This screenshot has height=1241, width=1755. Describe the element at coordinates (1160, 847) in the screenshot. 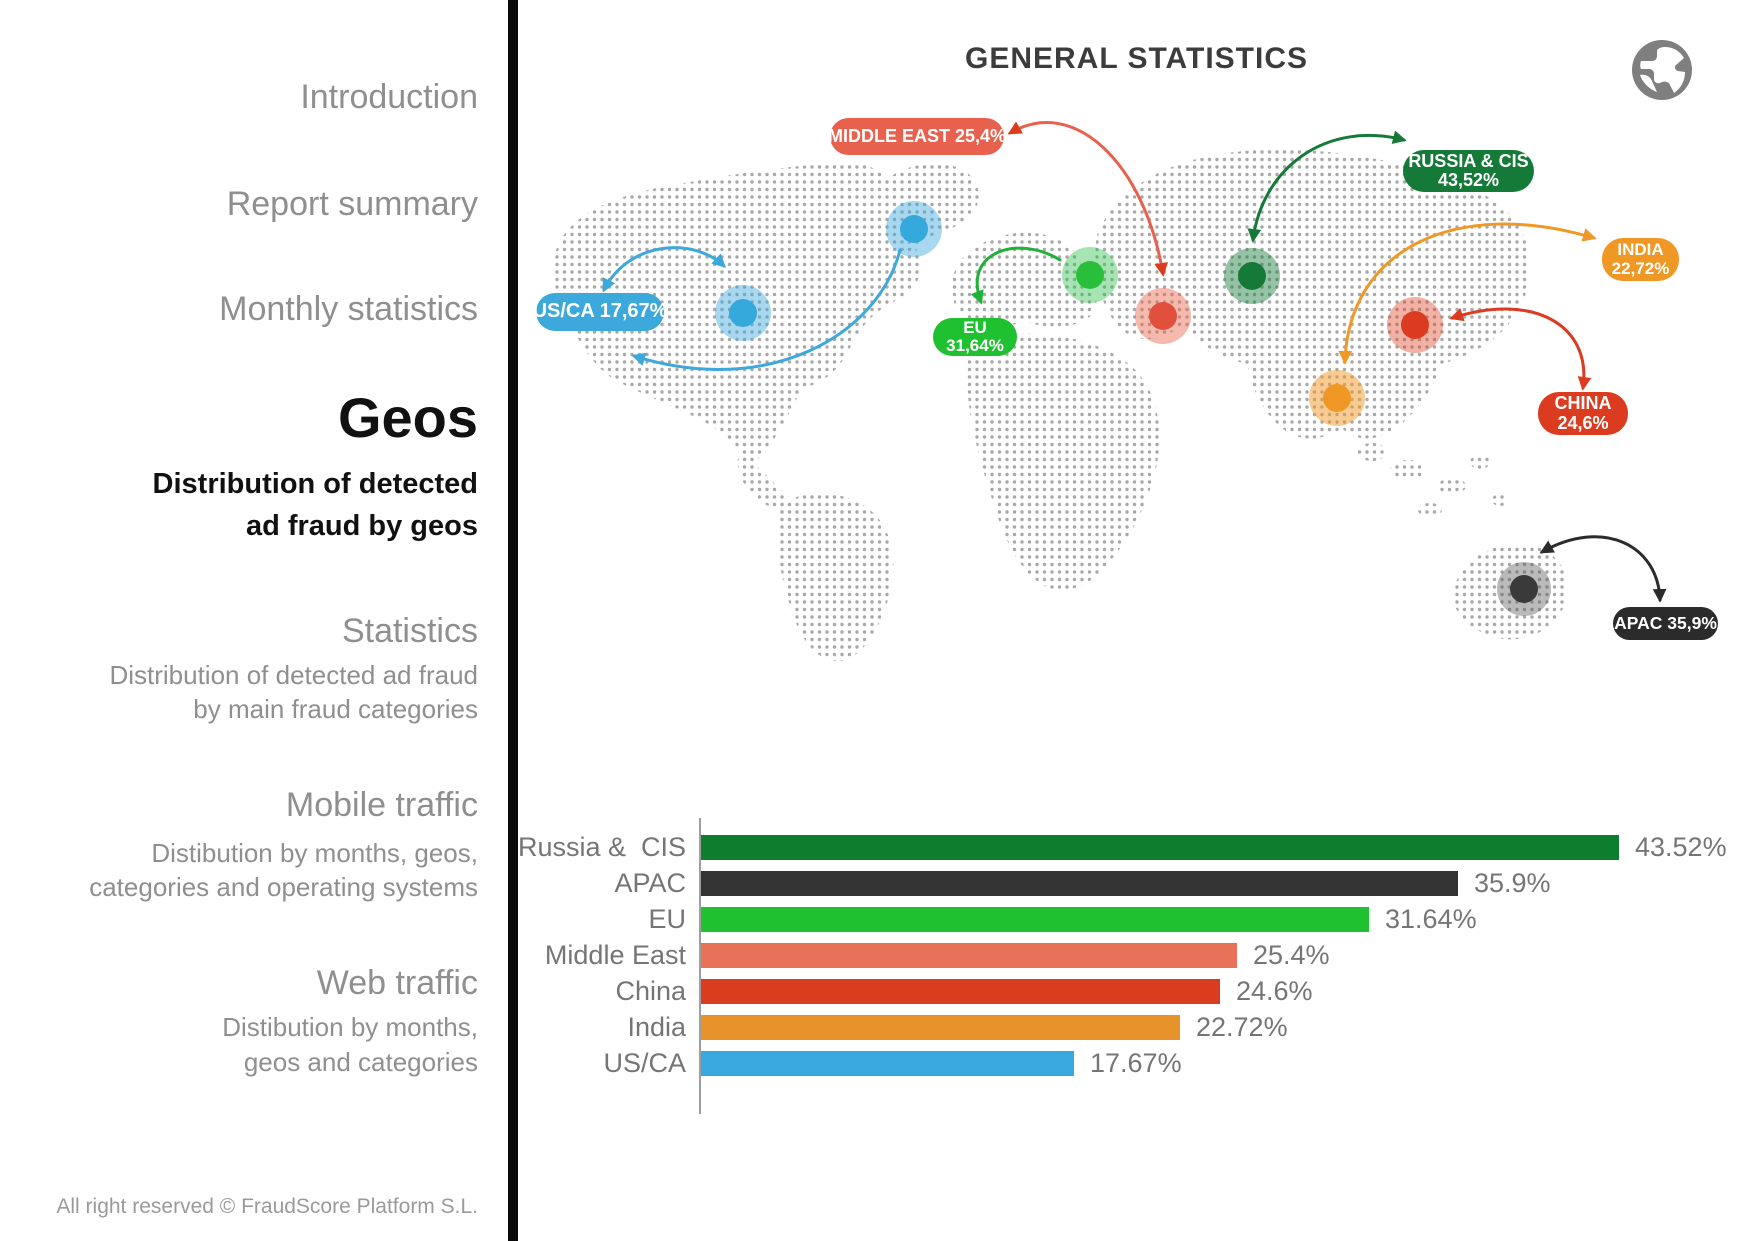

I see `bar-russia-cis` at that location.